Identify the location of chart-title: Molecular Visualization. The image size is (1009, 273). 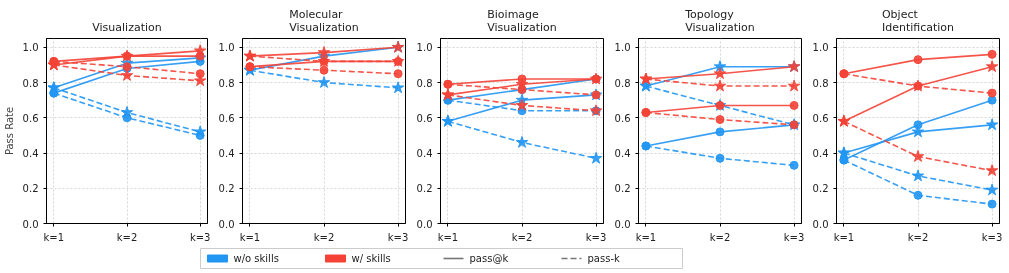
(324, 20).